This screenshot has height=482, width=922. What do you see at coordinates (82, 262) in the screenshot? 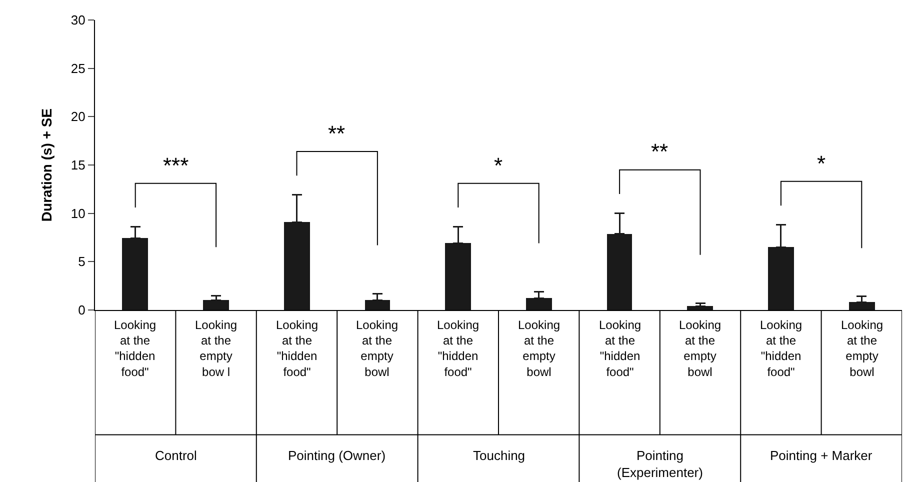
I see `y-tick-label: 5` at bounding box center [82, 262].